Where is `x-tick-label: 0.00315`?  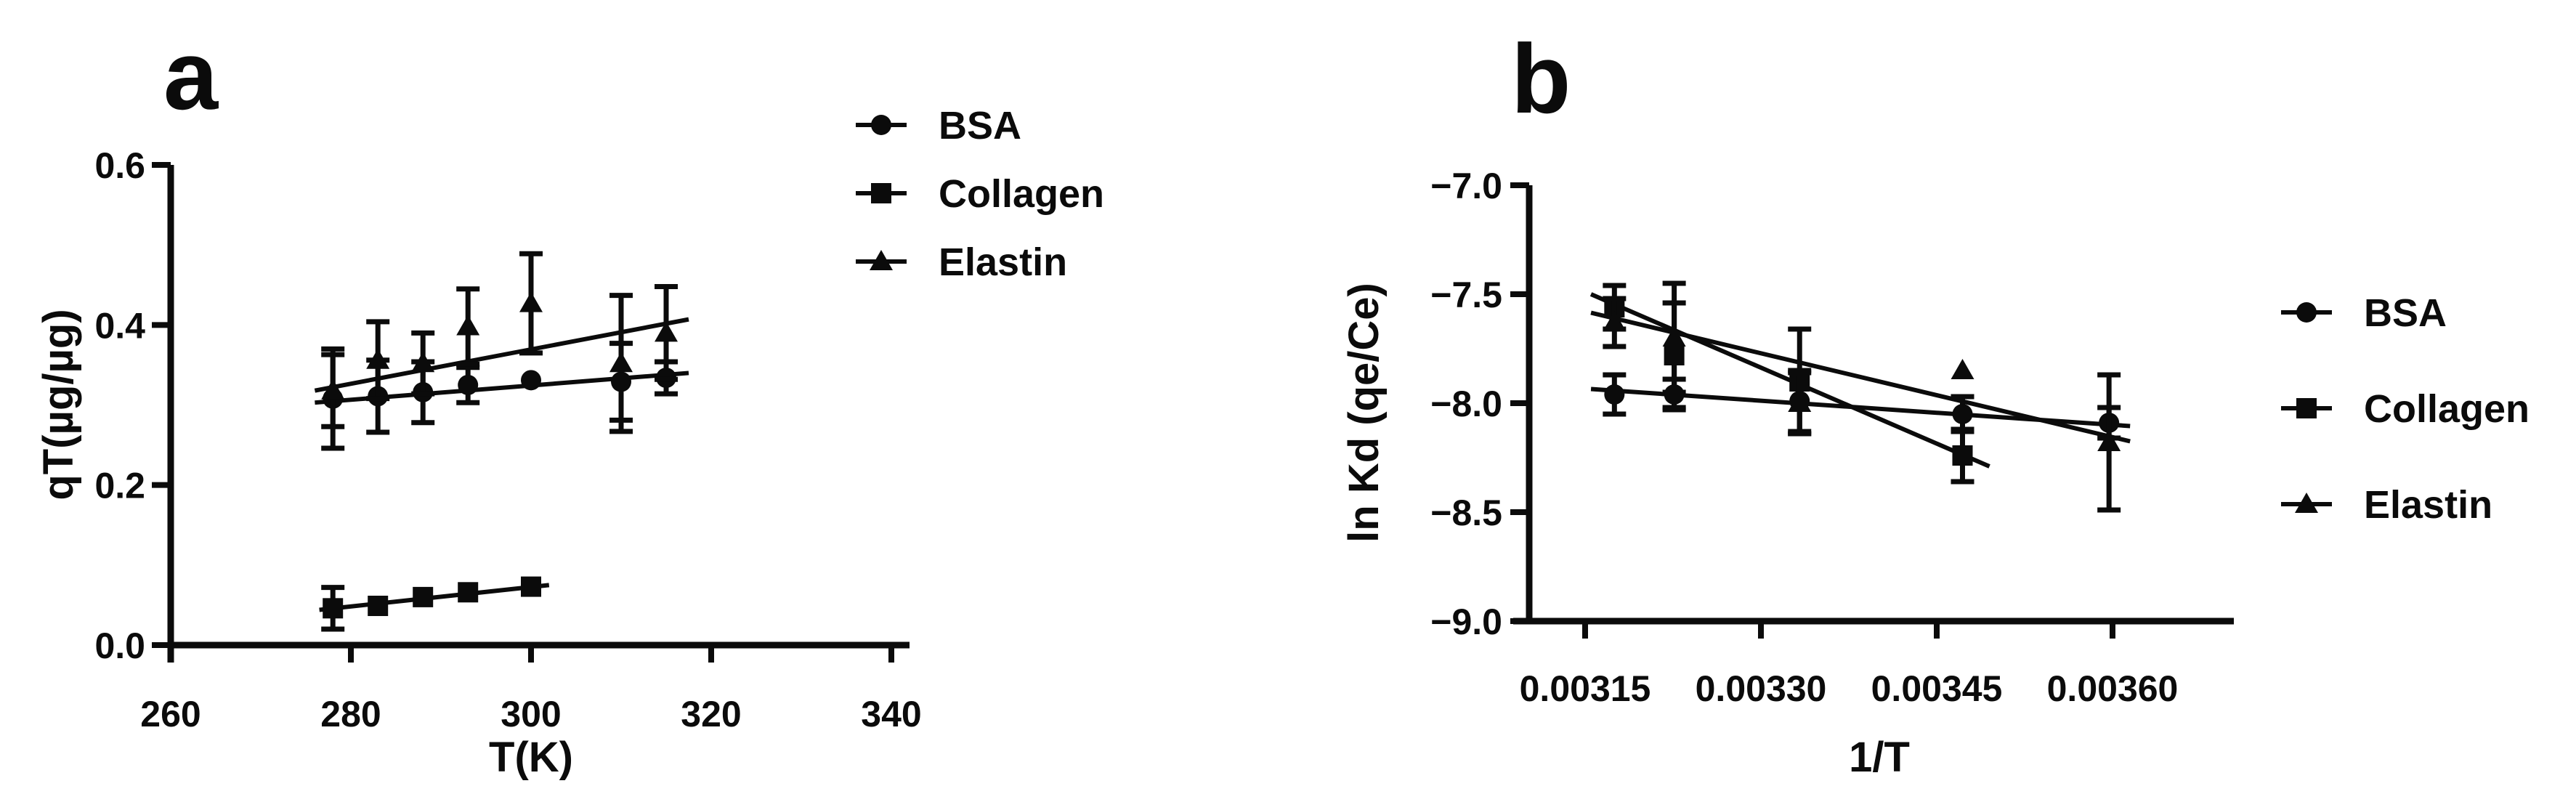 x-tick-label: 0.00315 is located at coordinates (1585, 688).